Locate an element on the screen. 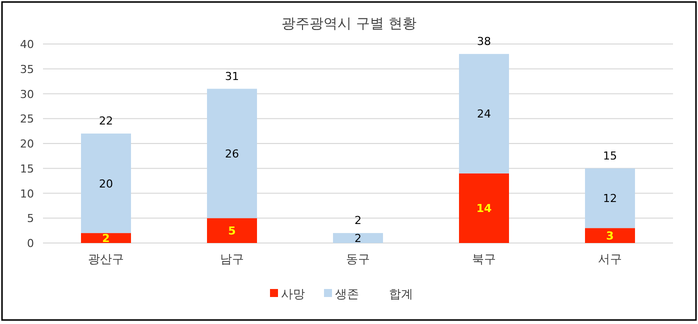  x-tick-label: 동구 is located at coordinates (358, 259).